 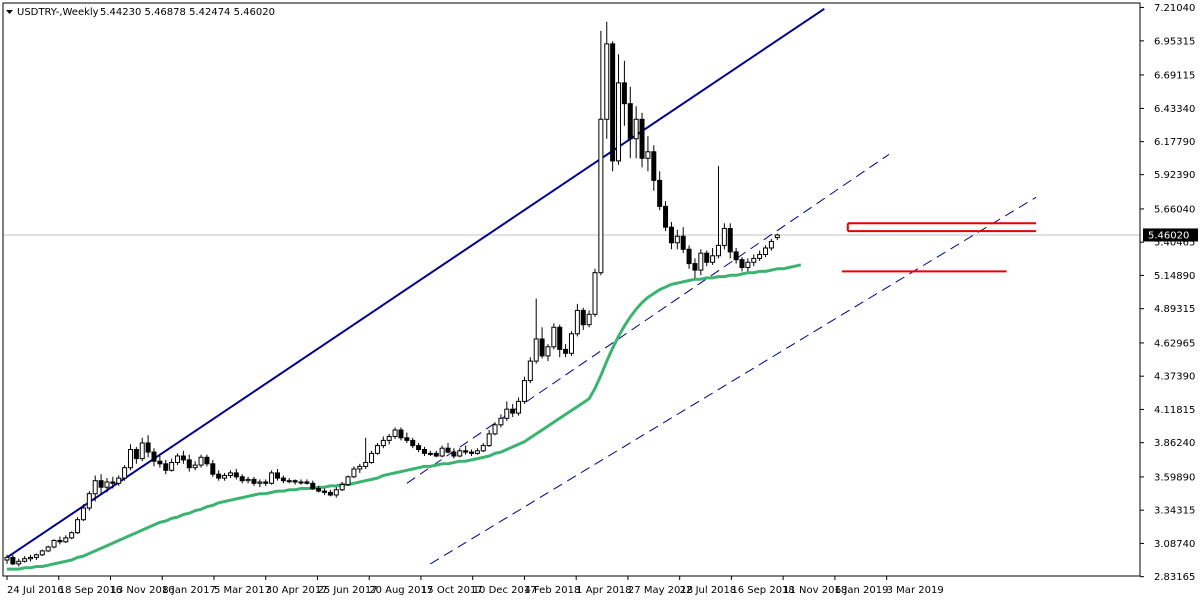 What do you see at coordinates (762, 590) in the screenshot?
I see `x-tick-label: 16 Sep 2018` at bounding box center [762, 590].